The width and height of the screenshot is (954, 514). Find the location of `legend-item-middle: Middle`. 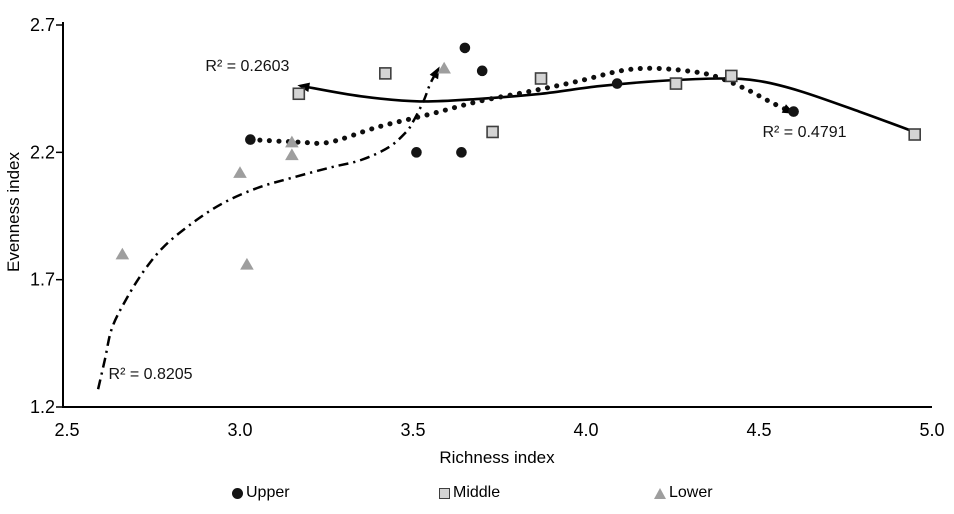

legend-item-middle: Middle is located at coordinates (469, 493).